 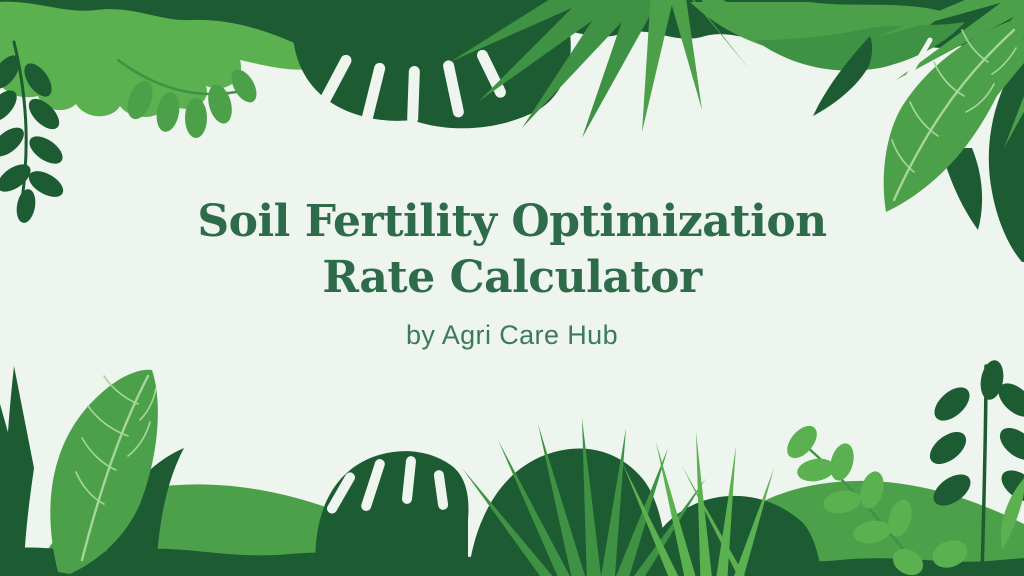 I want to click on byline: by Agri Care Hub, so click(x=512, y=334).